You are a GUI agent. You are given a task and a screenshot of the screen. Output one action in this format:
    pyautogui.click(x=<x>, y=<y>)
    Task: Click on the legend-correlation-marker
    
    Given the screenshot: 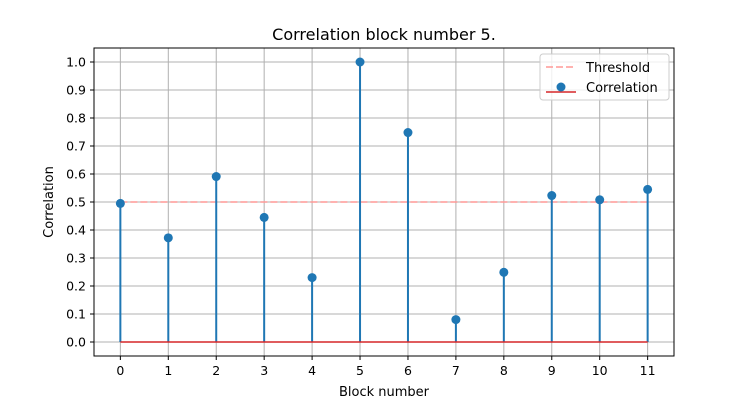 What is the action you would take?
    pyautogui.click(x=561, y=87)
    